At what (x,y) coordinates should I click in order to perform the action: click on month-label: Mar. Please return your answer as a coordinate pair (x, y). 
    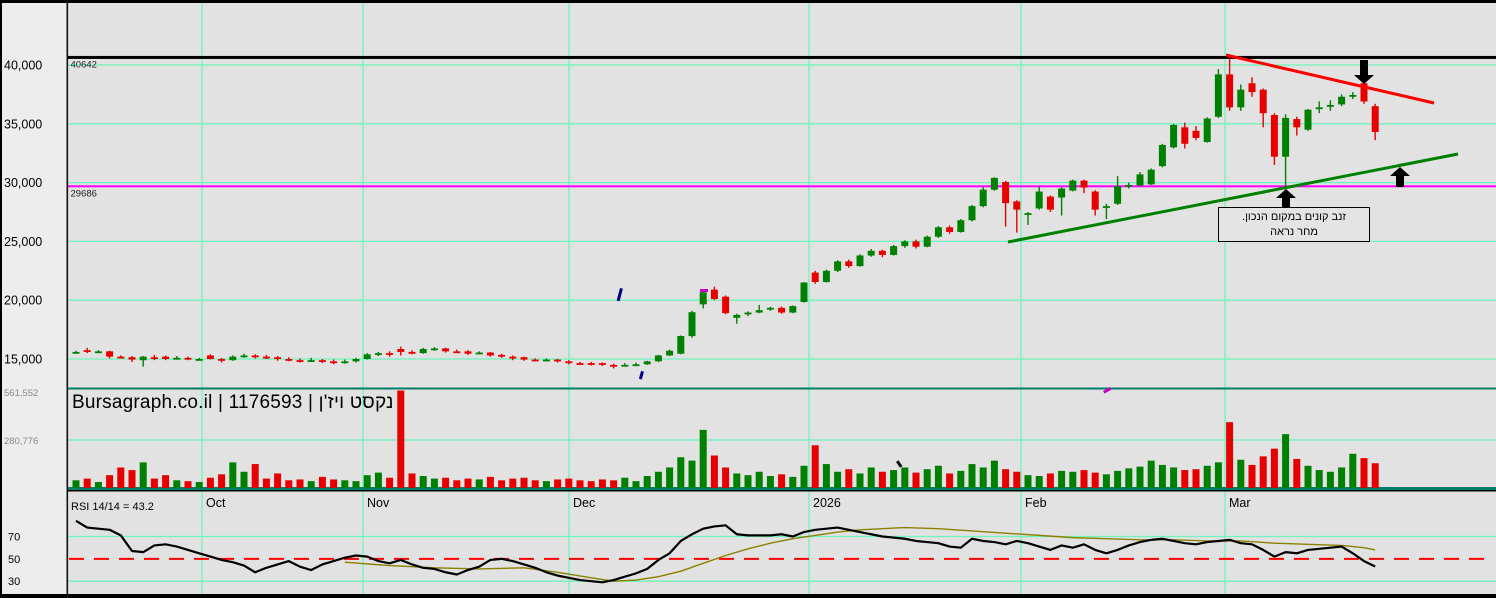
    Looking at the image, I should click on (1240, 503).